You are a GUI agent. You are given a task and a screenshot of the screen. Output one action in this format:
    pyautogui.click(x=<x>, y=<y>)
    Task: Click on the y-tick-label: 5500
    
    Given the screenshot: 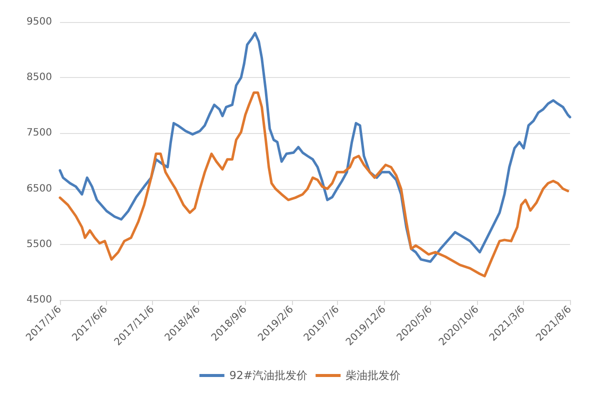 What is the action you would take?
    pyautogui.click(x=39, y=244)
    